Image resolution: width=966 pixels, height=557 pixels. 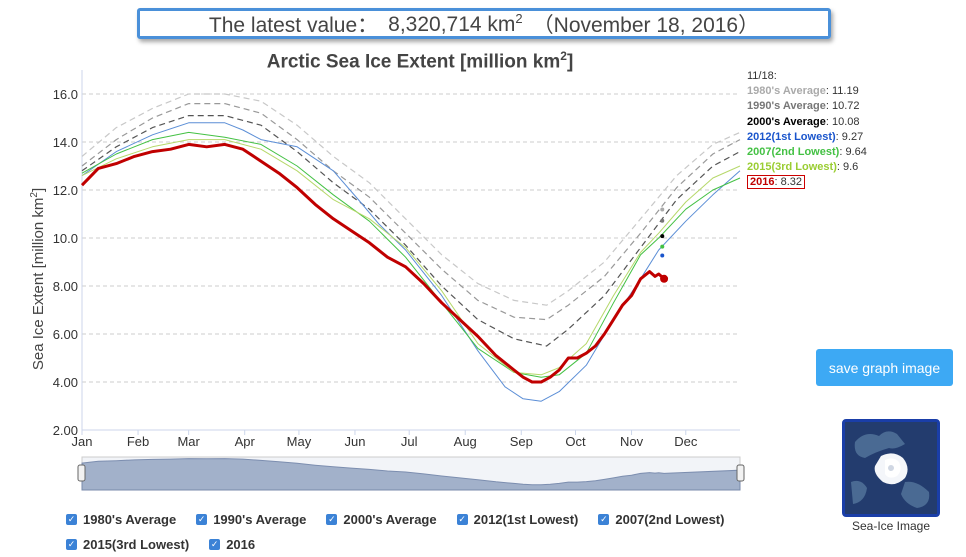 I want to click on x-tick-label: Jul, so click(x=409, y=441).